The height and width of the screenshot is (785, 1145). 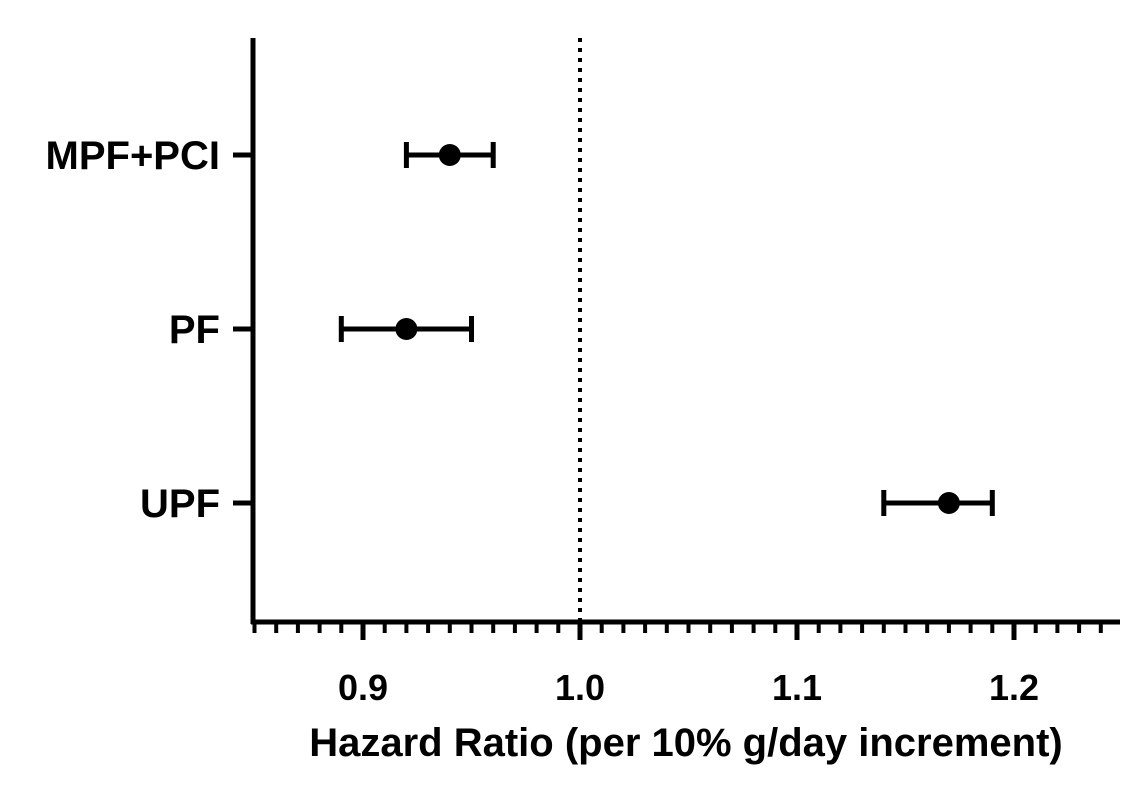 I want to click on y-category-label: MPF+PCI, so click(x=133, y=156).